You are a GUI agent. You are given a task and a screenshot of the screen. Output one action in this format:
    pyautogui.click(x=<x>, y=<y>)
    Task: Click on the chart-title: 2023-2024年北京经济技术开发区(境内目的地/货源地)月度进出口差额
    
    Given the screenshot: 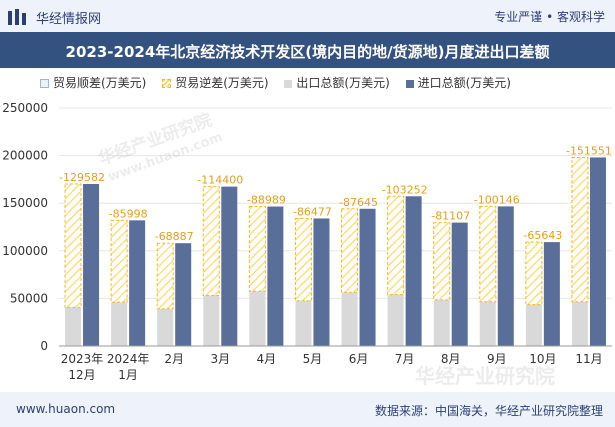 What is the action you would take?
    pyautogui.click(x=307, y=52)
    